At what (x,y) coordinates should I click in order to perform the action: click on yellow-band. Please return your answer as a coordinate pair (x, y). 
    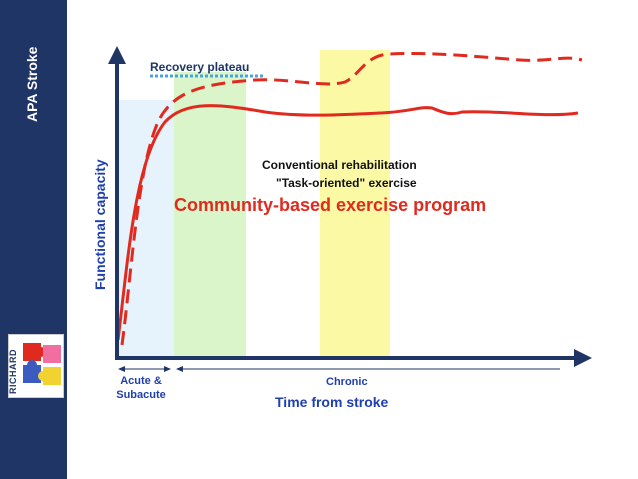
    Looking at the image, I should click on (355, 204).